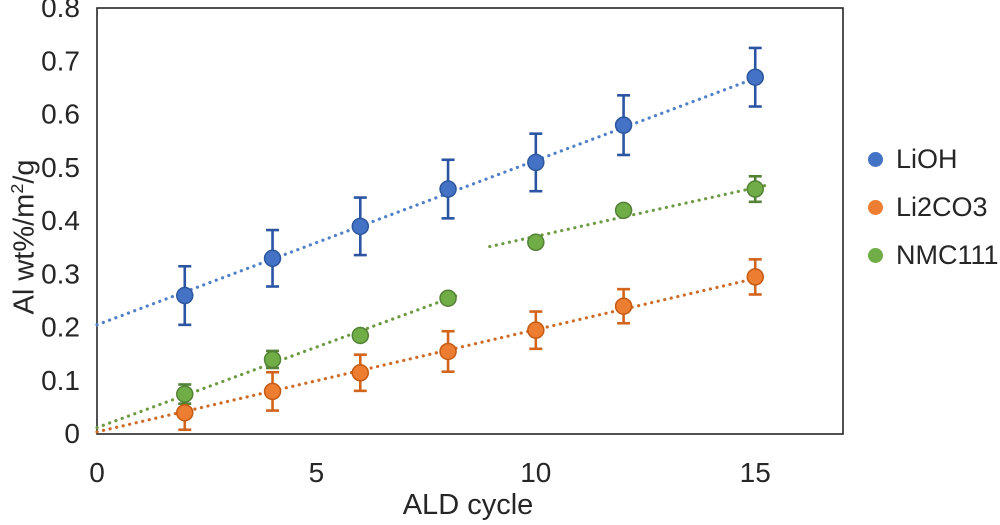 This screenshot has height=525, width=1000. I want to click on y-axis-label: Al wt%/m2/g, so click(28, 237).